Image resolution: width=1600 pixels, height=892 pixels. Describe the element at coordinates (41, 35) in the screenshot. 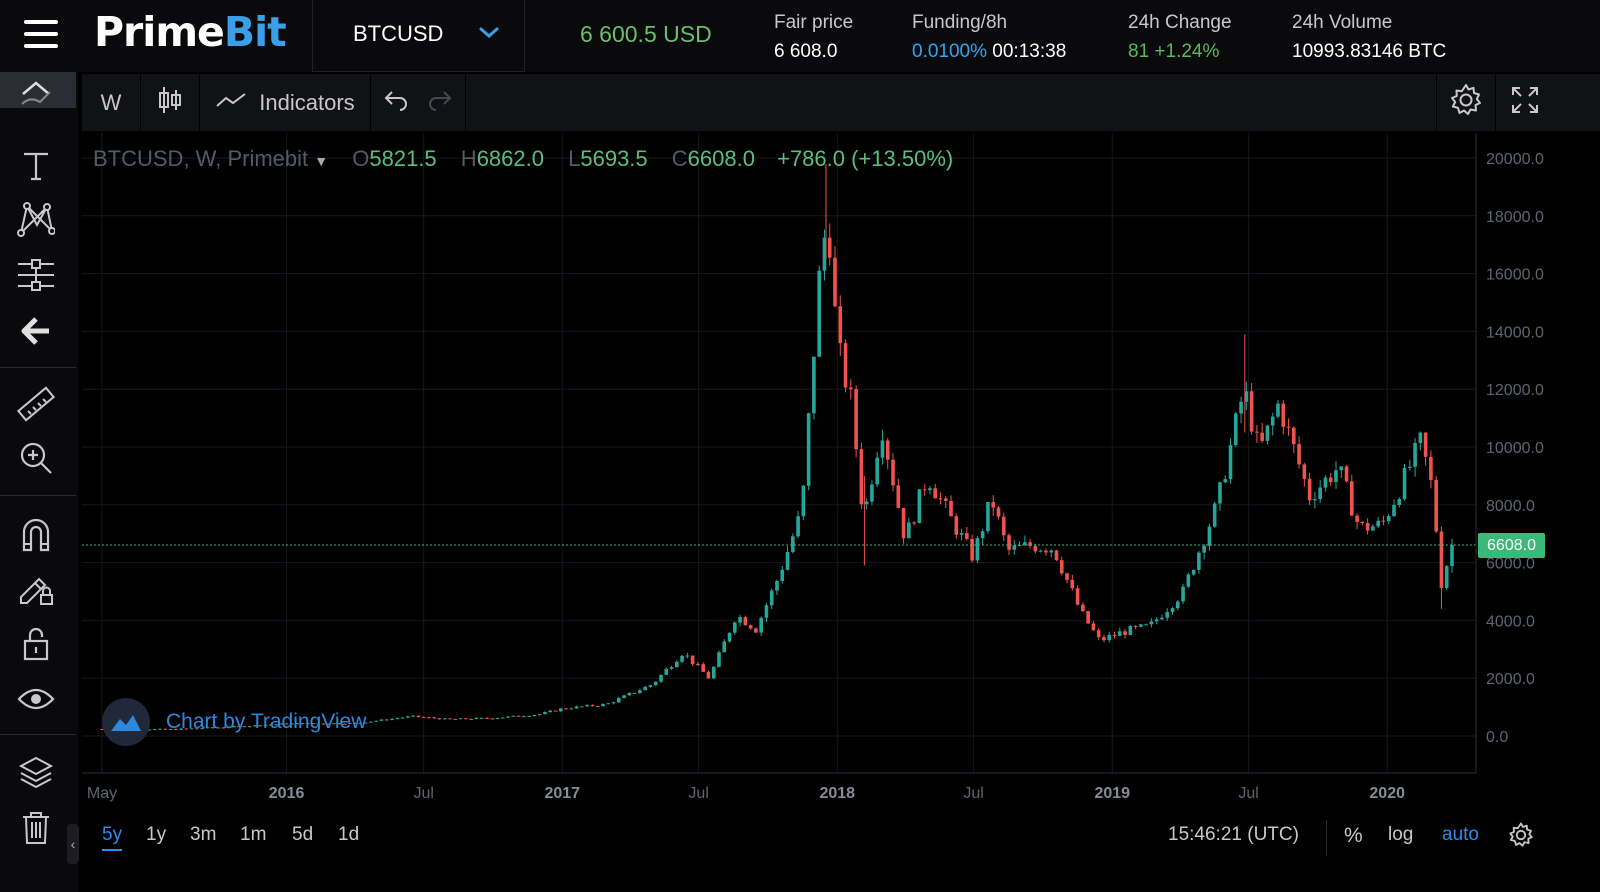

I see `menu-icon` at that location.